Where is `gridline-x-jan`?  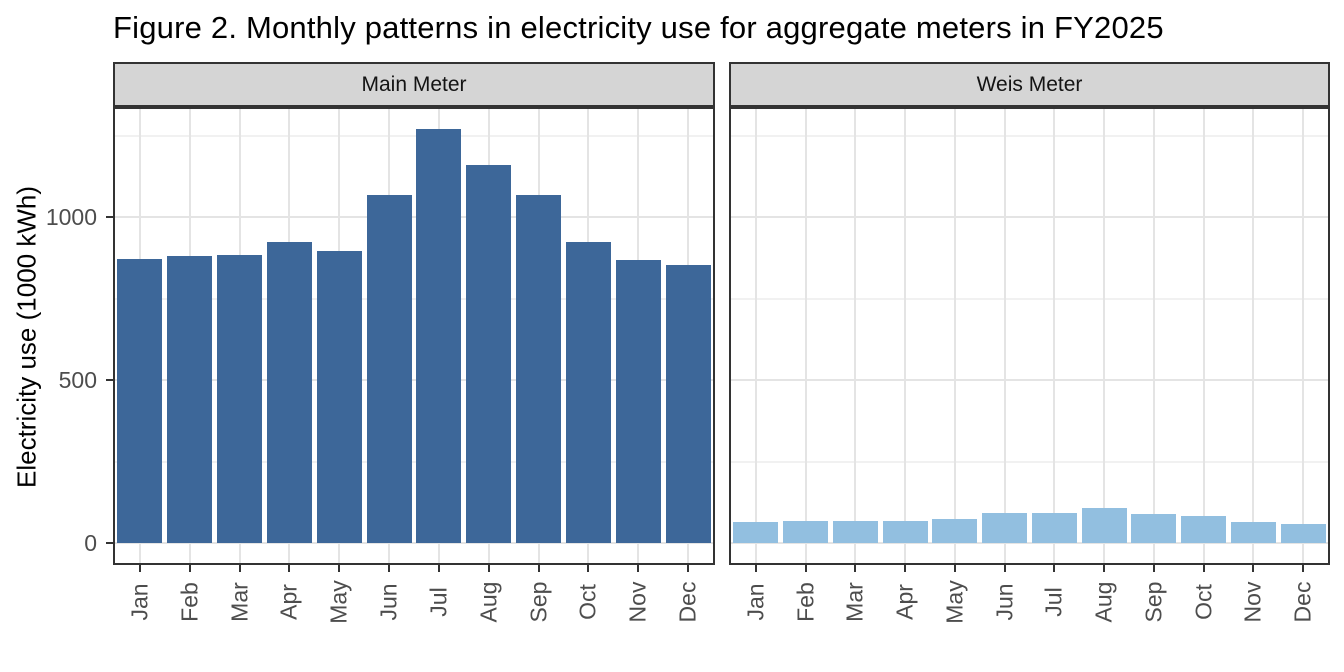
gridline-x-jan is located at coordinates (755, 336).